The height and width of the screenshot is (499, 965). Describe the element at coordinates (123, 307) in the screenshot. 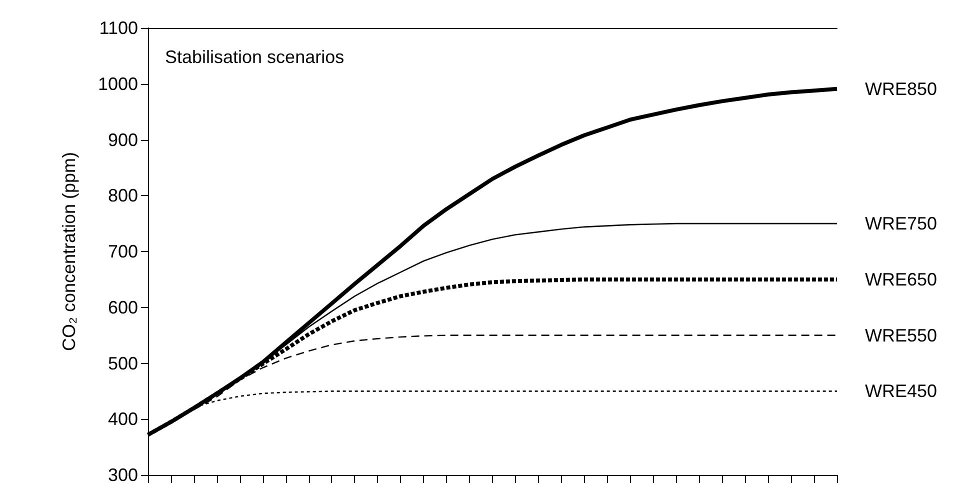

I see `y-tick-label: 600` at that location.